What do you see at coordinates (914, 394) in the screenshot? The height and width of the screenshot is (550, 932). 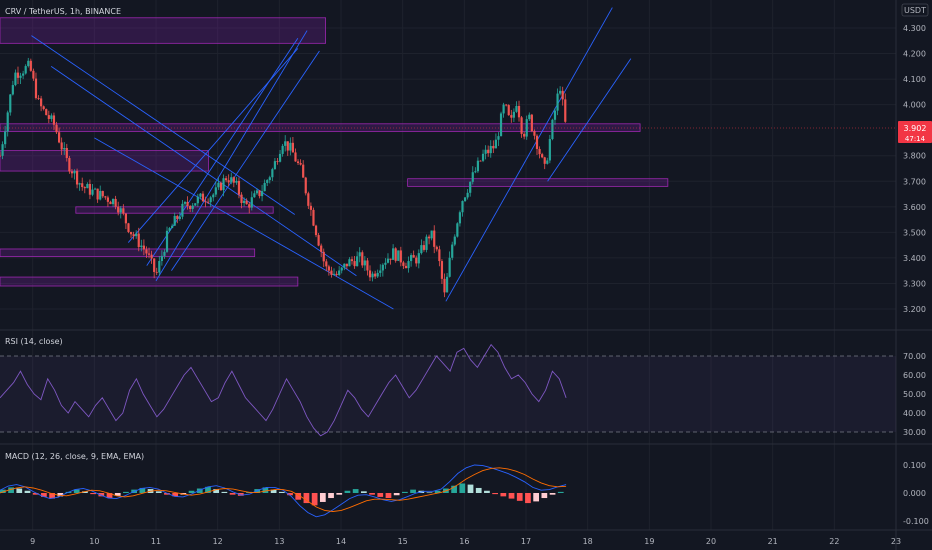 I see `rsi-axis: 70.00 60.00 50.00 40.00 30.00` at bounding box center [914, 394].